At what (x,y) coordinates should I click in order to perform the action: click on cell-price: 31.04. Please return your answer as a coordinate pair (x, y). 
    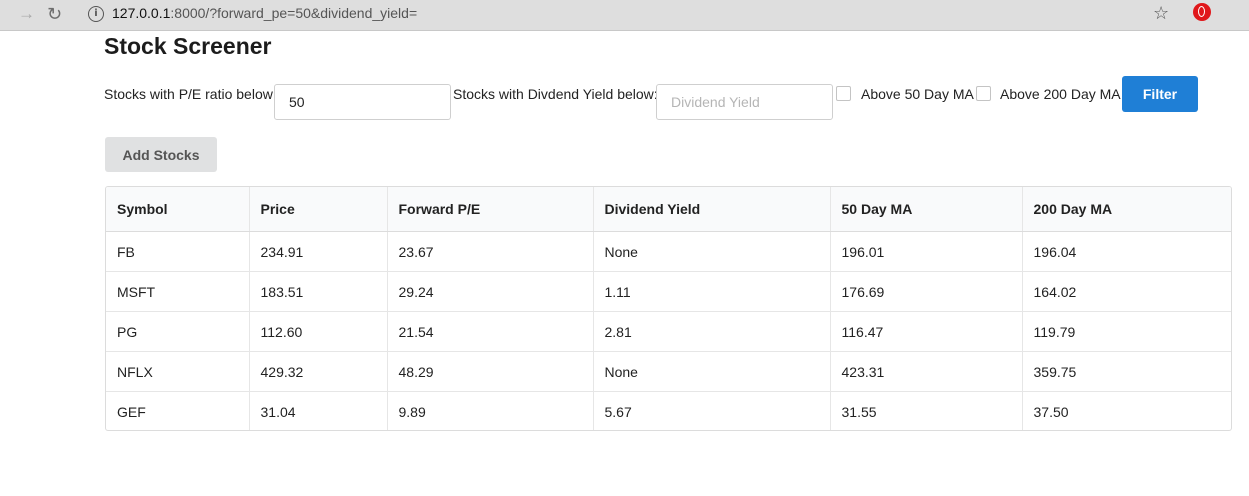
    Looking at the image, I should click on (317, 410).